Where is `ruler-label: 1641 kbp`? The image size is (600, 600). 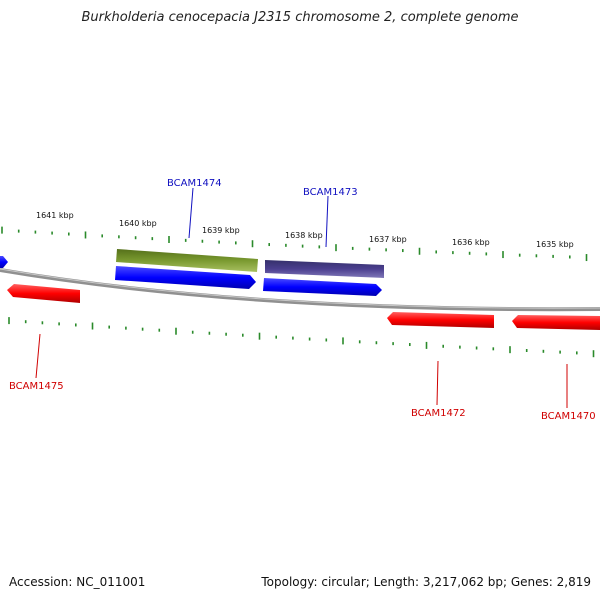
ruler-label: 1641 kbp is located at coordinates (55, 215).